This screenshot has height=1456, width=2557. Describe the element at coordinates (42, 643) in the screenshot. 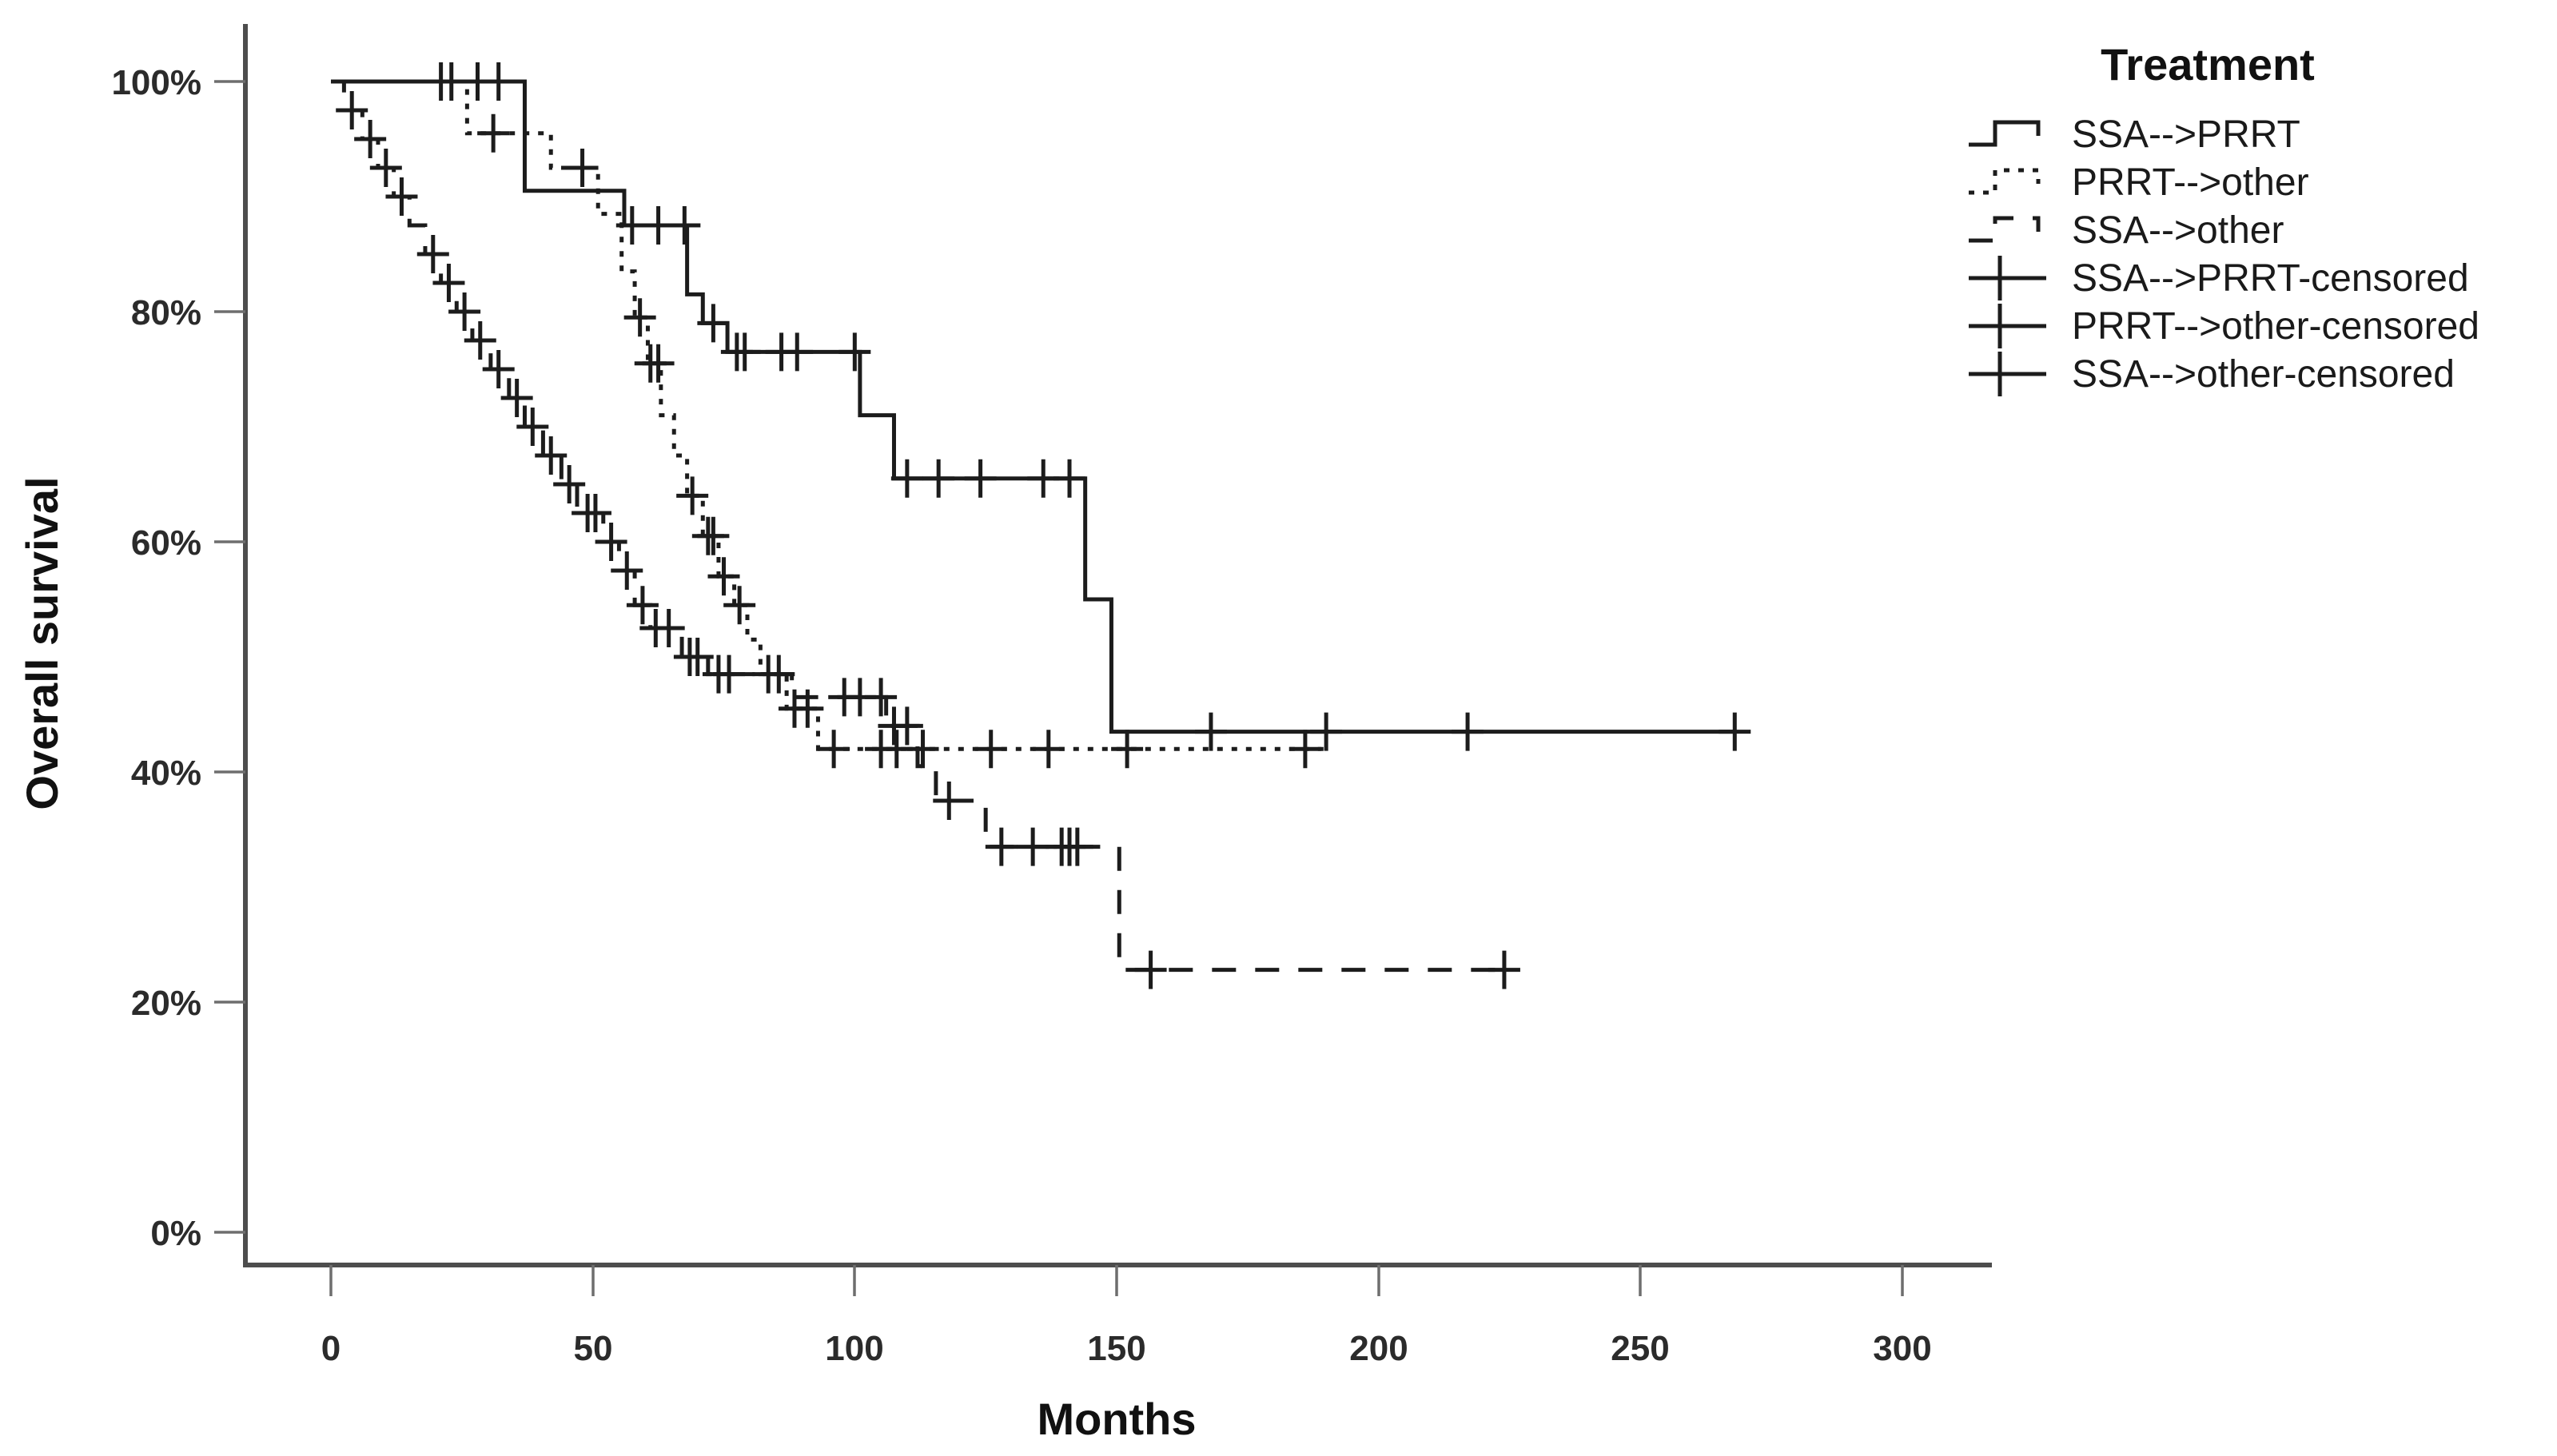

I see `y-axis-title: Overall survival` at that location.